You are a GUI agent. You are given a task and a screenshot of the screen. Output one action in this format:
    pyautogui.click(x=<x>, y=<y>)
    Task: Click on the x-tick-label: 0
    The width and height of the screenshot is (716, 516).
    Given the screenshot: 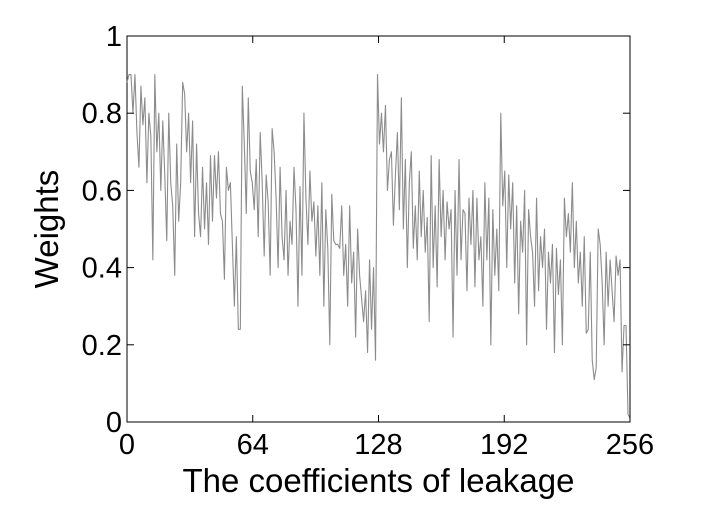 What is the action you would take?
    pyautogui.click(x=127, y=445)
    